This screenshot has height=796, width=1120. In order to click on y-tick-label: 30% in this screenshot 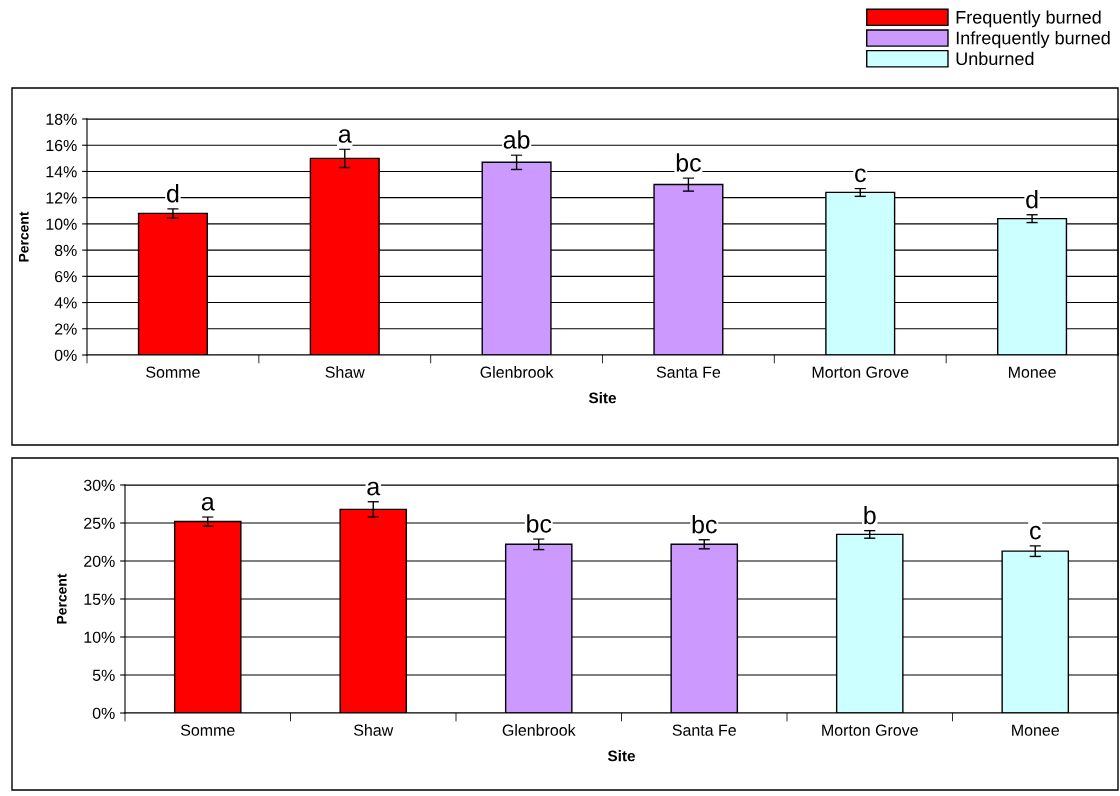, I will do `click(99, 485)`.